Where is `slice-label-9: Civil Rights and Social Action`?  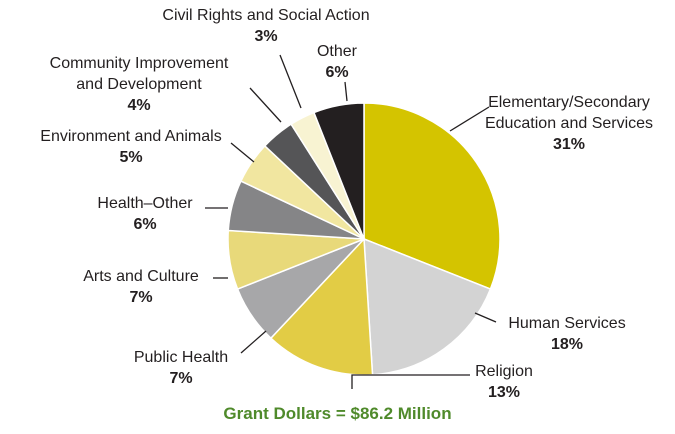
slice-label-9: Civil Rights and Social Action is located at coordinates (265, 15).